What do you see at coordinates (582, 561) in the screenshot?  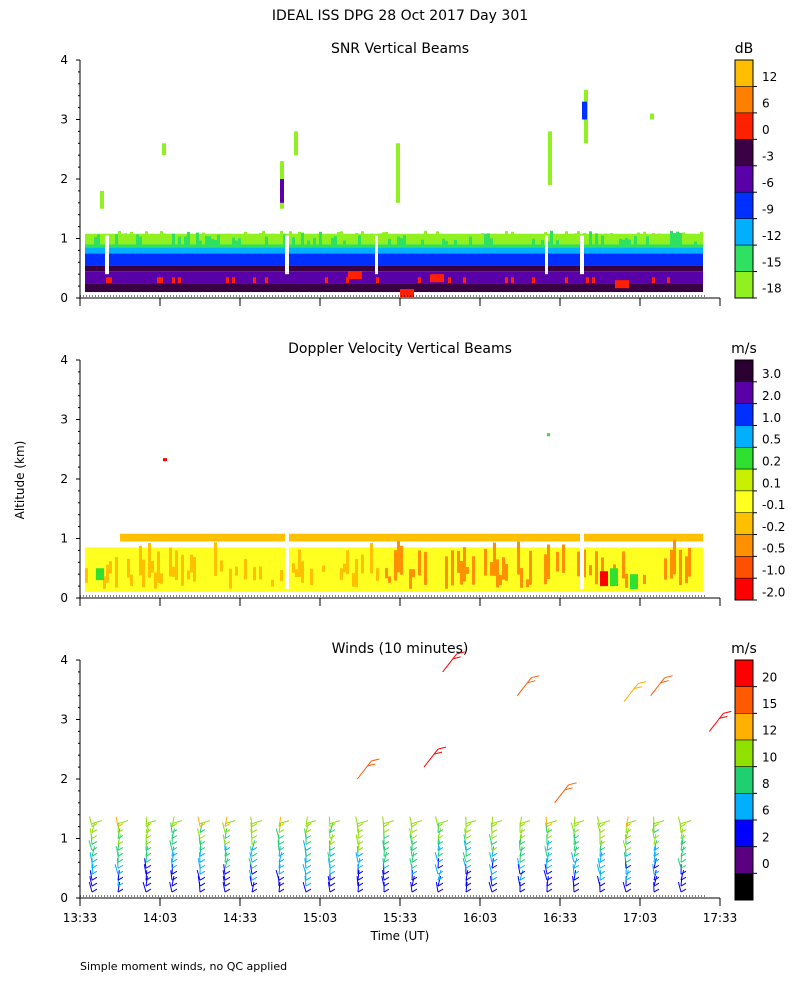 I see `doppler-gap` at bounding box center [582, 561].